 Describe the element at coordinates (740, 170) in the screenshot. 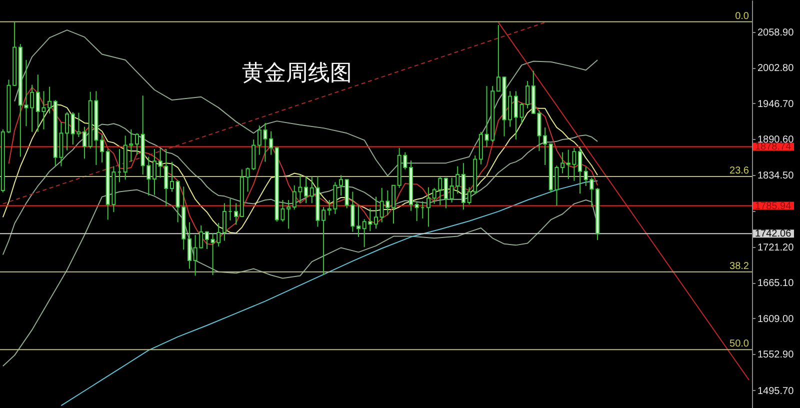

I see `annotation: 23.6` at that location.